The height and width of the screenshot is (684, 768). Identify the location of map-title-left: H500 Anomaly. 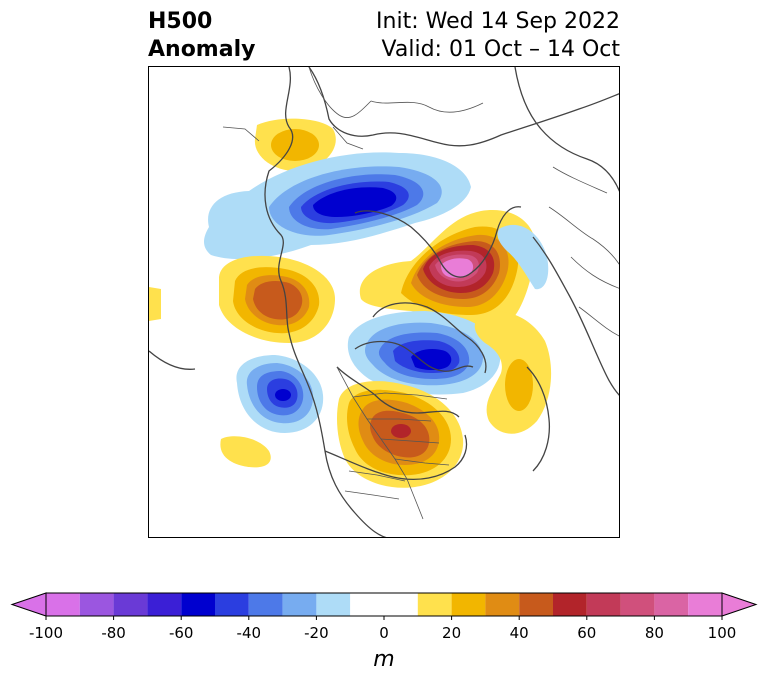
(201, 36).